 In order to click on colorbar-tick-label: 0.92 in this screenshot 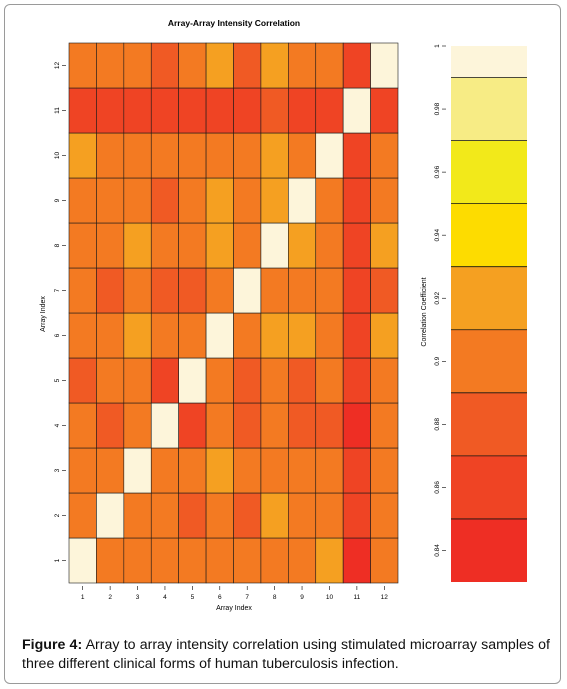, I will do `click(437, 298)`.